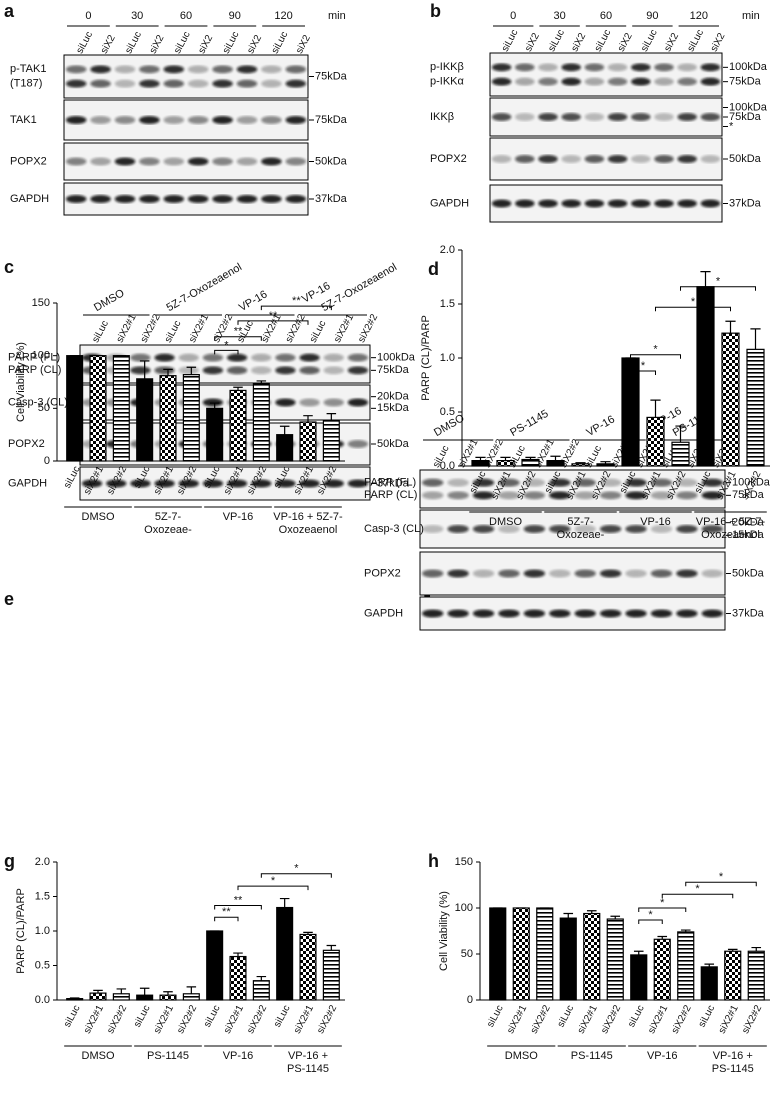 Image resolution: width=779 pixels, height=1106 pixels. Describe the element at coordinates (42, 1000) in the screenshot. I see `y-tick-label: 0.0` at that location.